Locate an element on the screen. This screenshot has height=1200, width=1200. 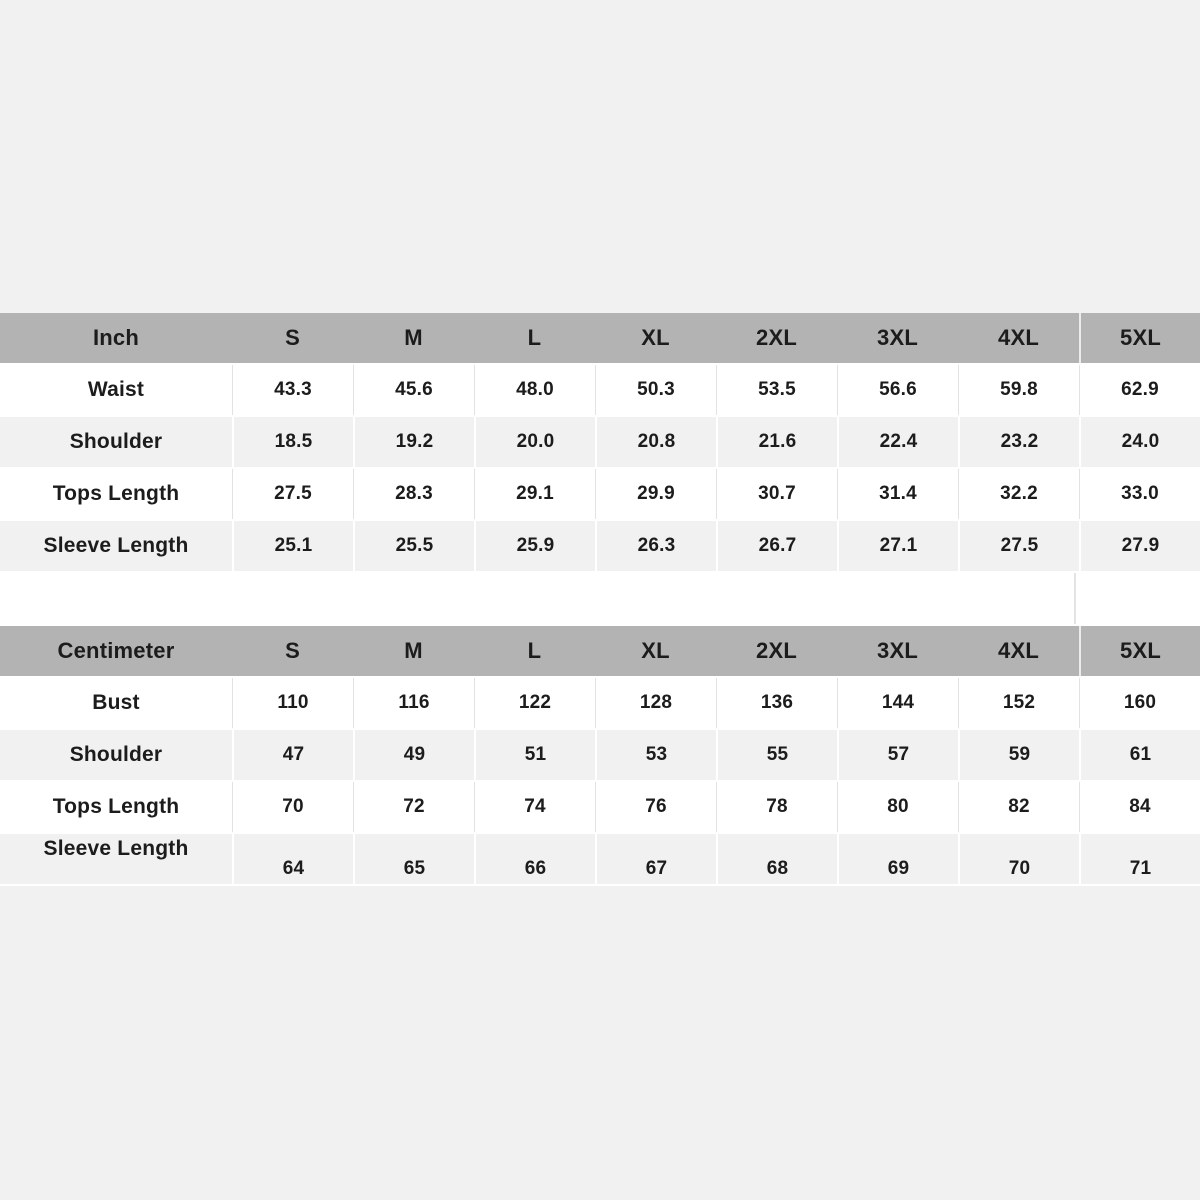
size-value: 128 is located at coordinates (655, 703).